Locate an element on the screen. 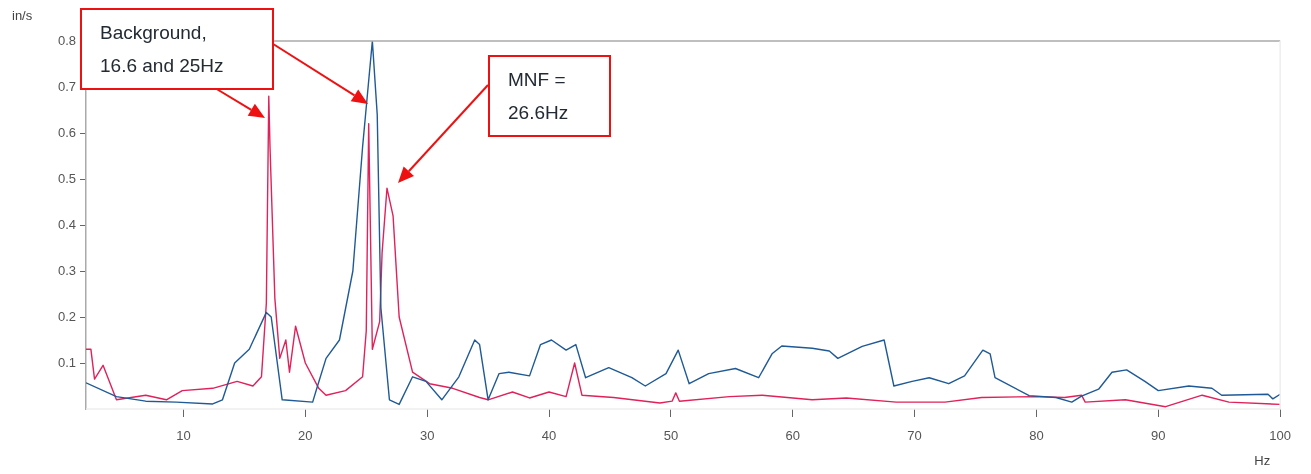 This screenshot has width=1311, height=474. x-tick-label: 100 is located at coordinates (1280, 436).